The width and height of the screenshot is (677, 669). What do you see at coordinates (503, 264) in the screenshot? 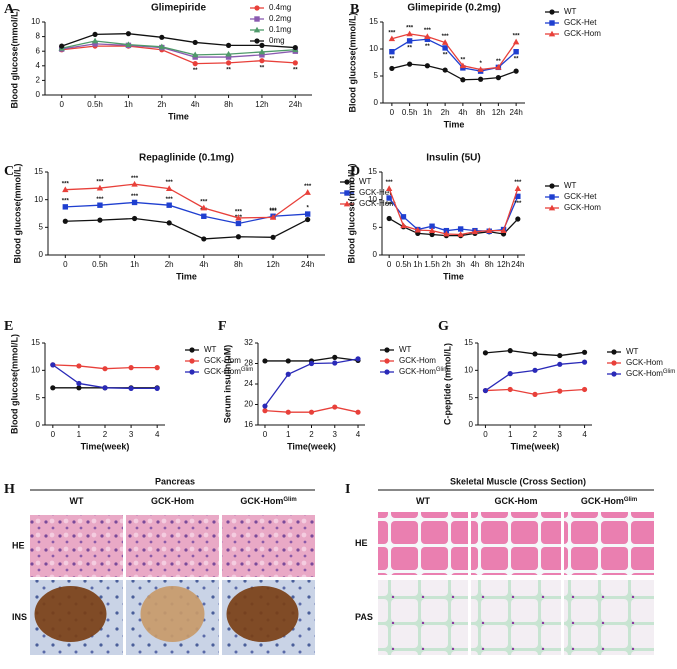
I see `x-tick-label: 12h` at bounding box center [503, 264].